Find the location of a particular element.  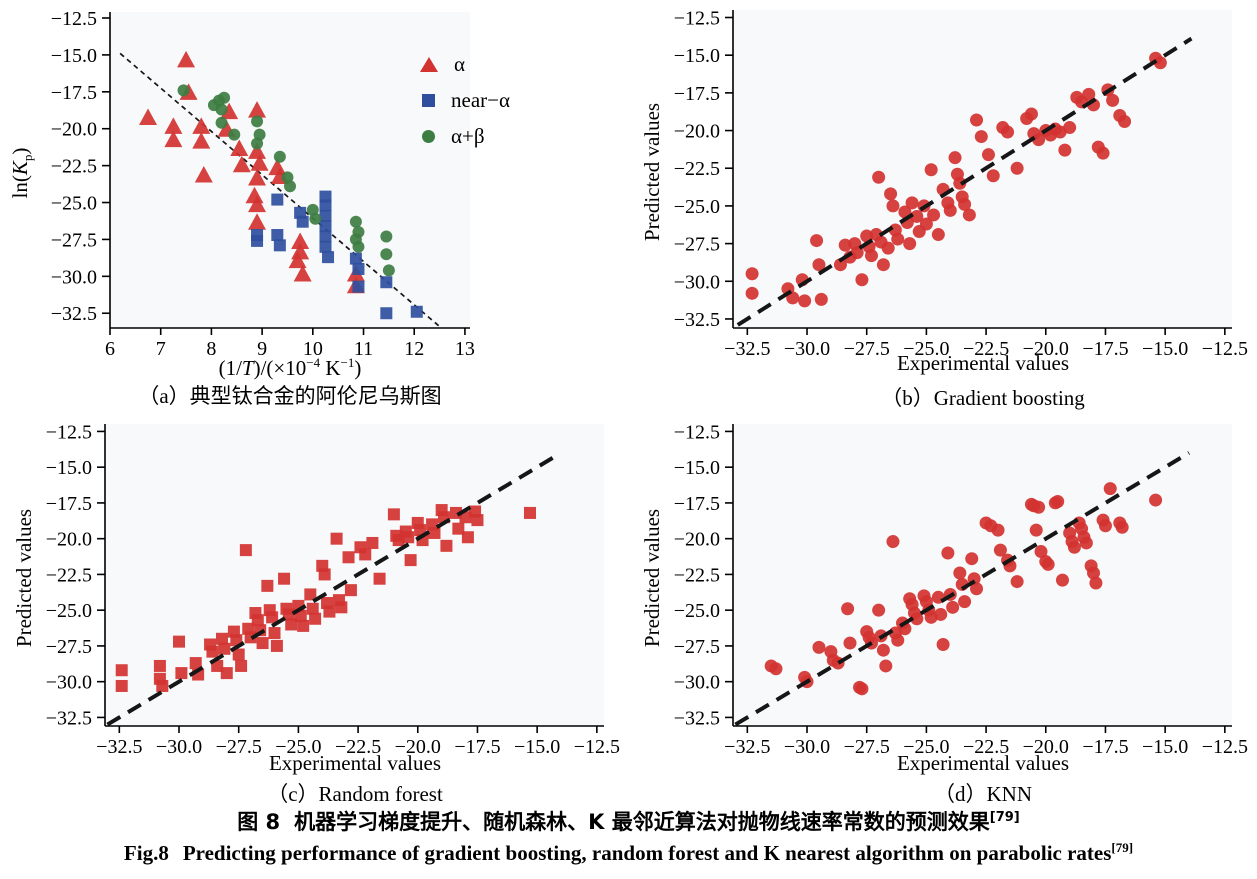

panel-b-x-axis-label: Experimental values is located at coordinates (983, 363).